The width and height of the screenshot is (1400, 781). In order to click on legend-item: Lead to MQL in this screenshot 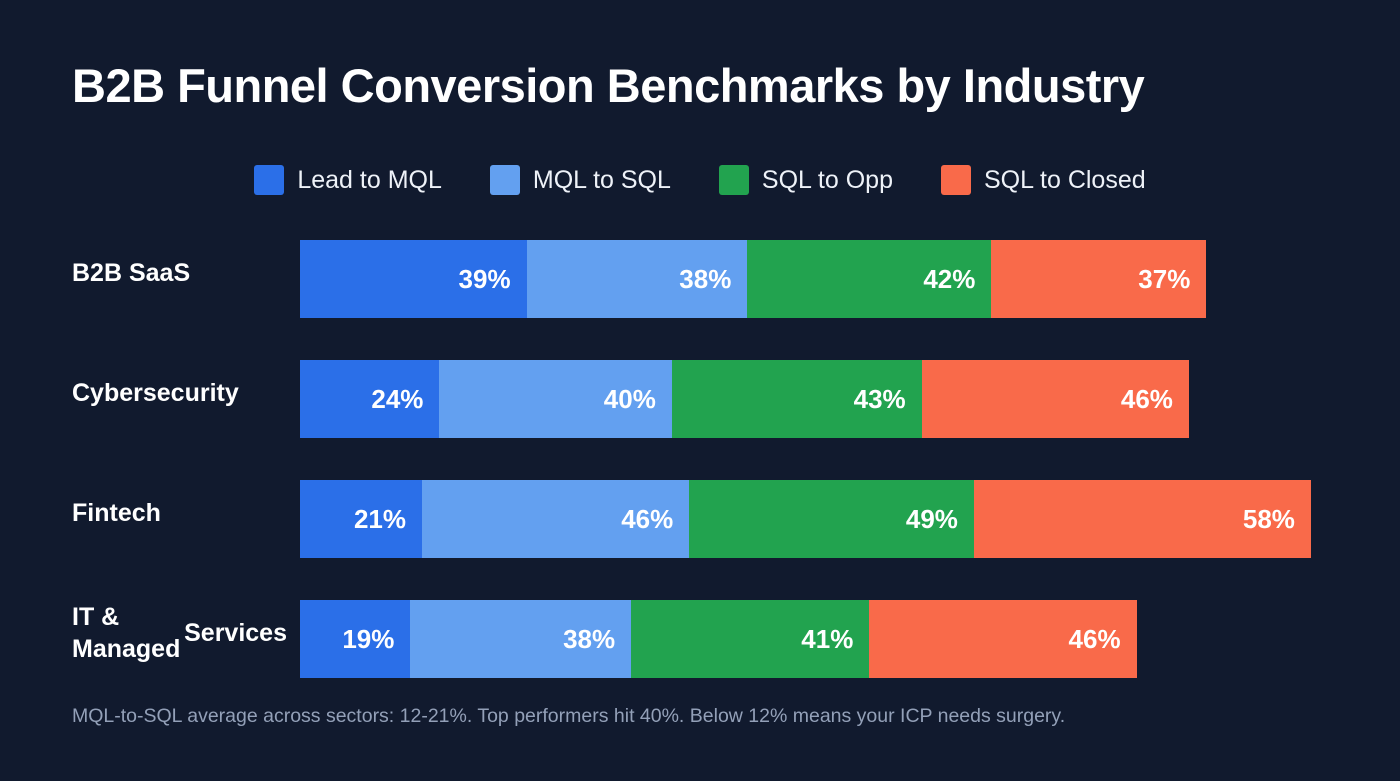, I will do `click(348, 180)`.